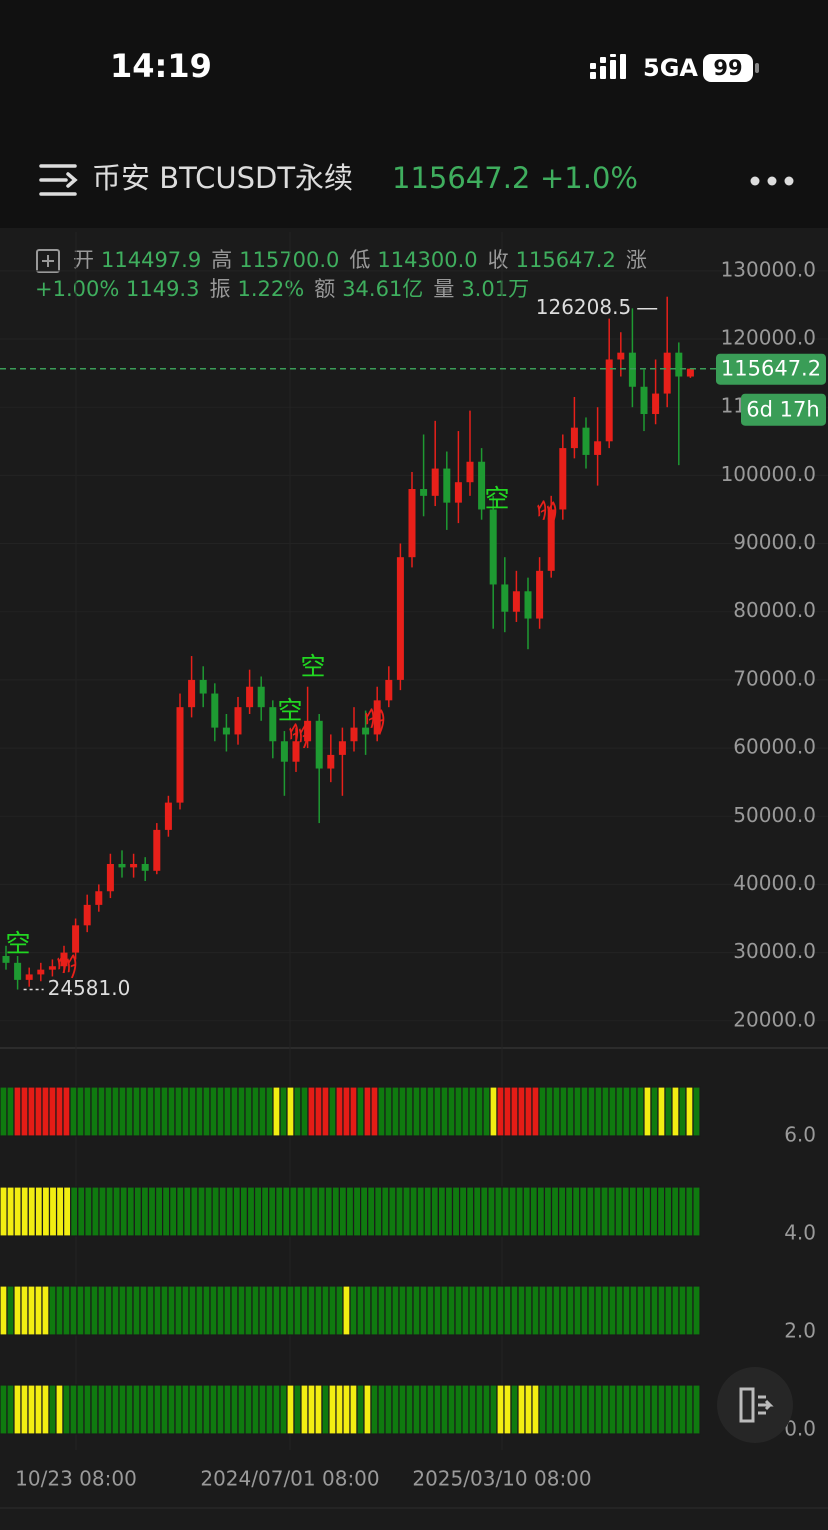  What do you see at coordinates (774, 542) in the screenshot?
I see `y-tick-label: 90000.0` at bounding box center [774, 542].